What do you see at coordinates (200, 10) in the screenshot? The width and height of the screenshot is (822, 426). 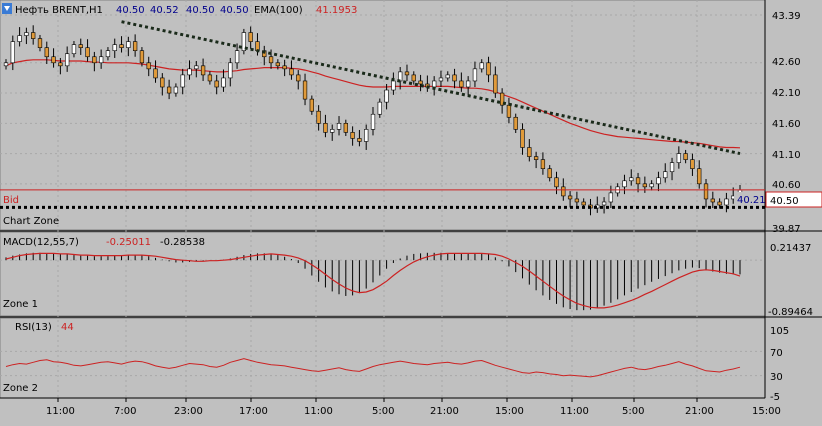 I see `ohlc-low: 40.50` at bounding box center [200, 10].